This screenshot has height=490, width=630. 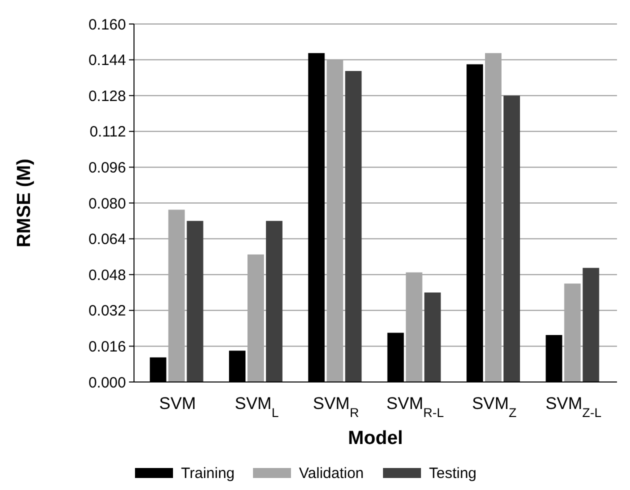 I want to click on y-tick-label: 0.048, so click(x=107, y=275).